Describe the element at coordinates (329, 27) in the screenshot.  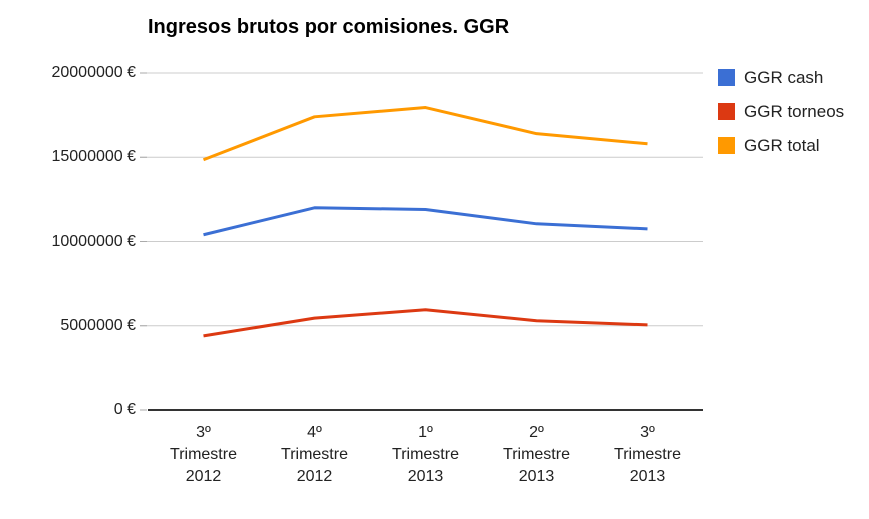
I see `chart-title: Ingresos brutos por comisiones. GGR` at that location.